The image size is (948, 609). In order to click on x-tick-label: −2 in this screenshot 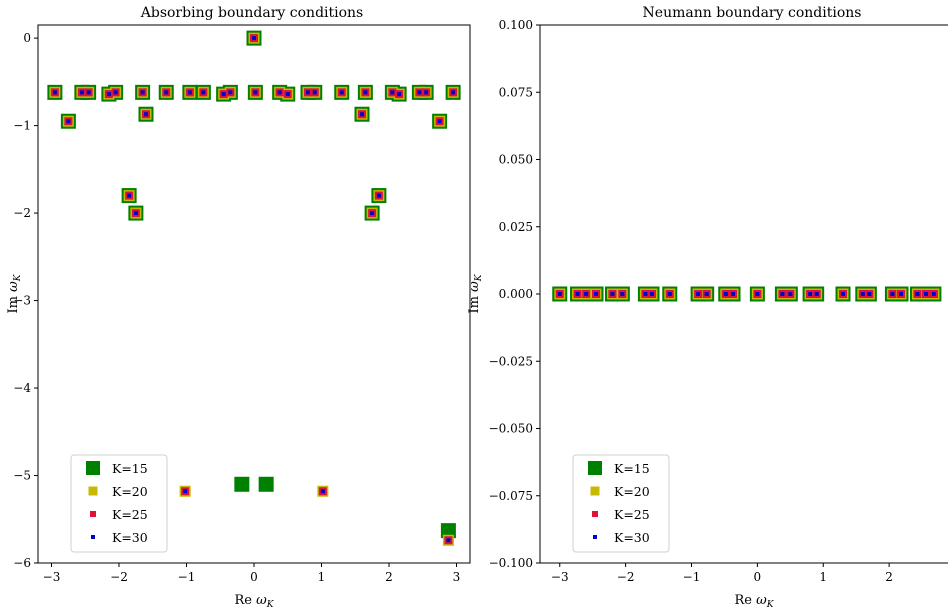, I will do `click(626, 577)`.